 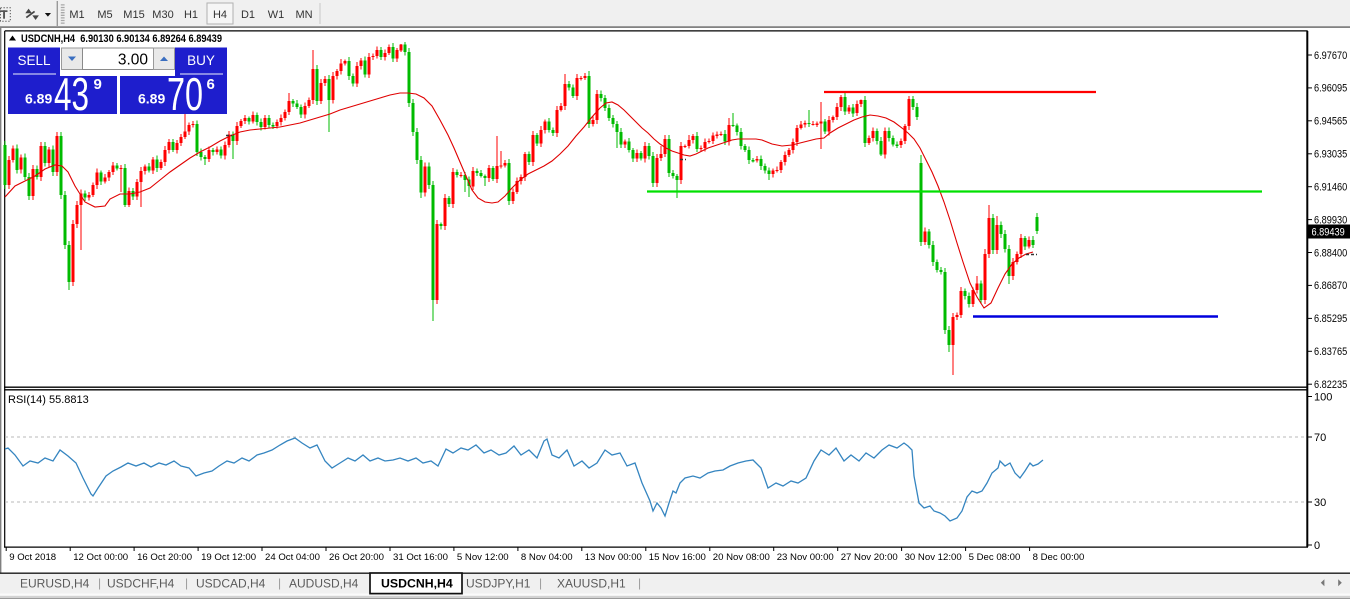 What do you see at coordinates (1320, 503) in the screenshot?
I see `svg-text: 30` at bounding box center [1320, 503].